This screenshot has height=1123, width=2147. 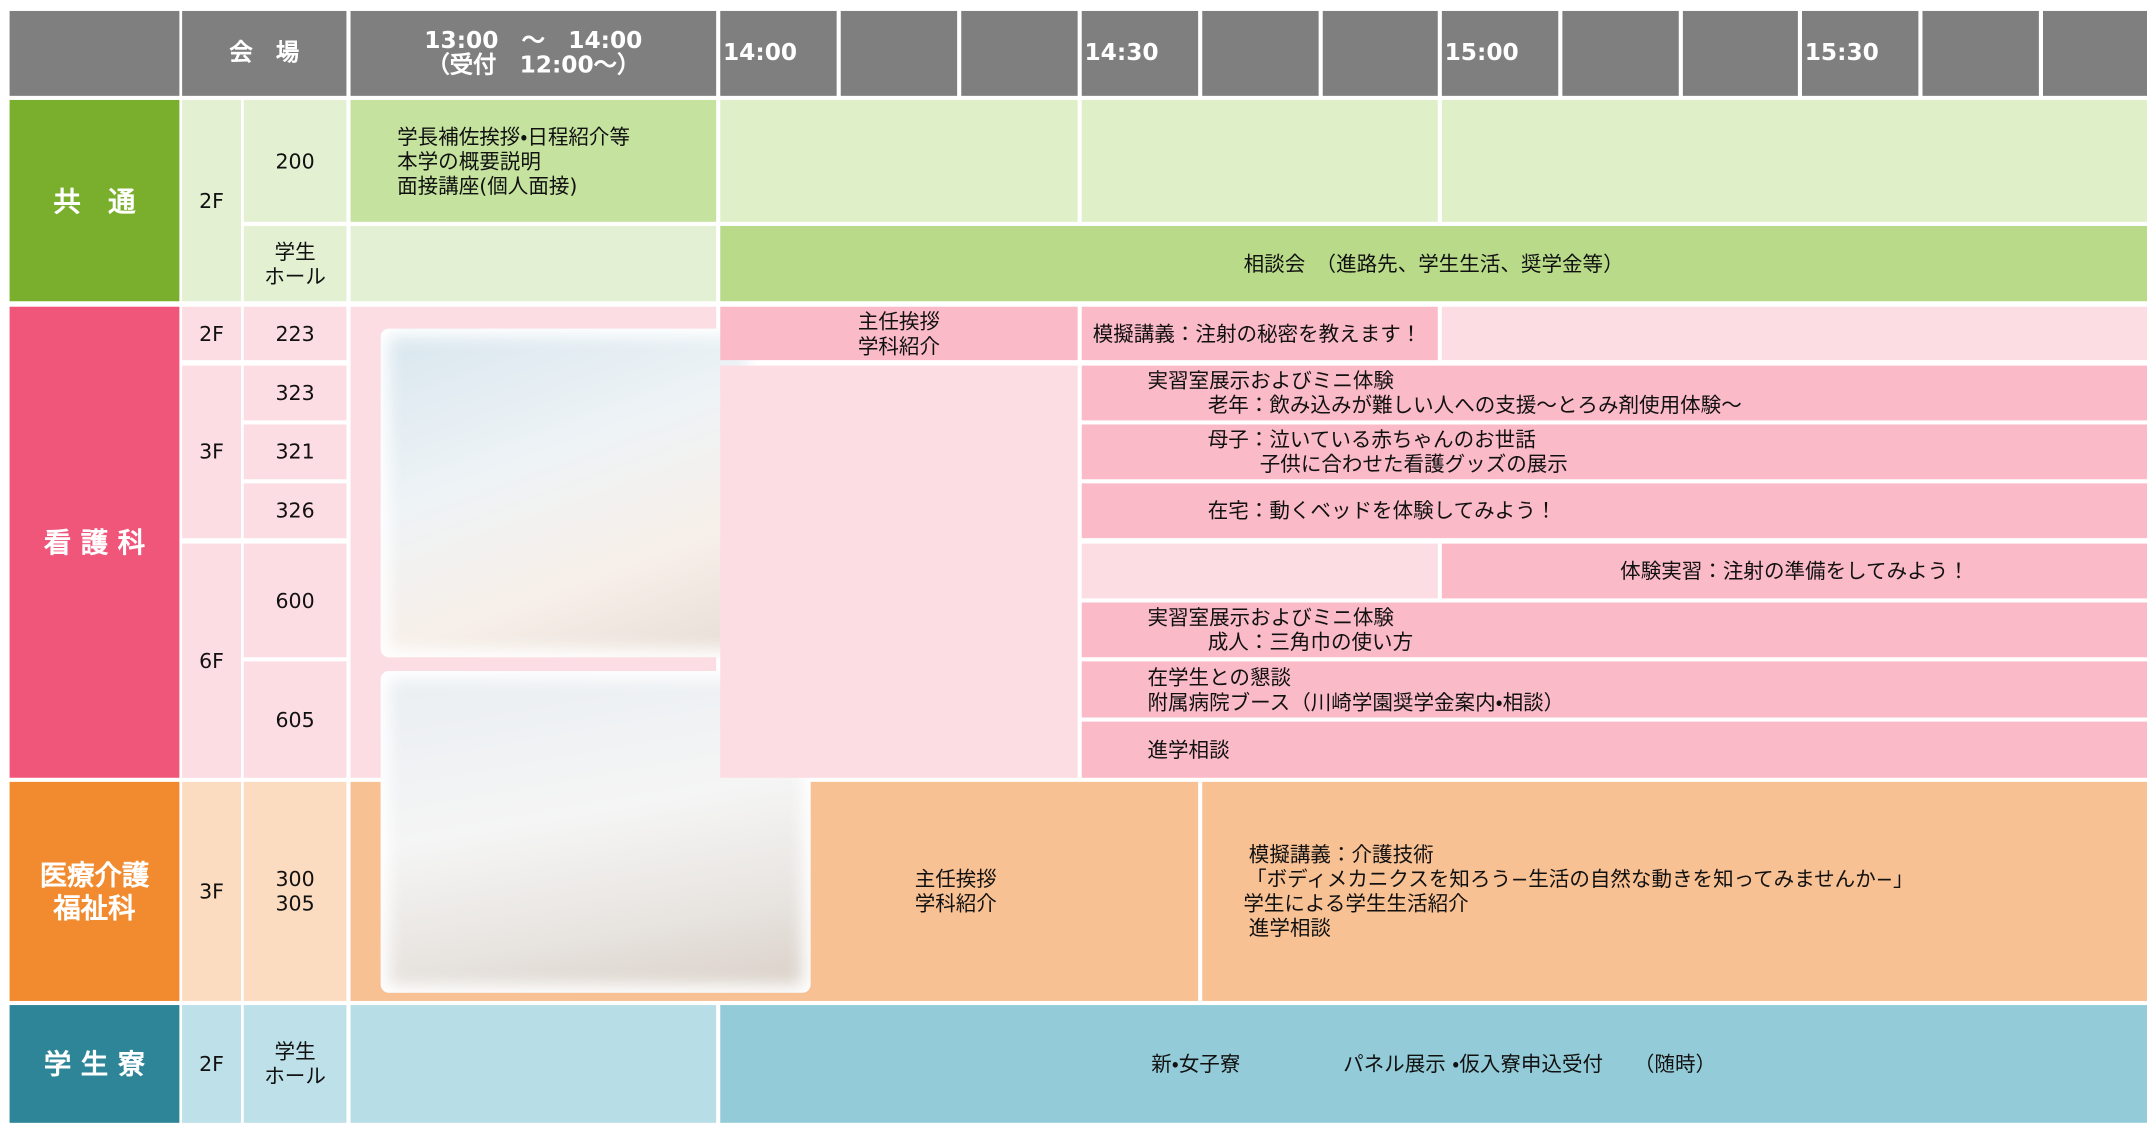 I want to click on room: 605, so click(x=295, y=719).